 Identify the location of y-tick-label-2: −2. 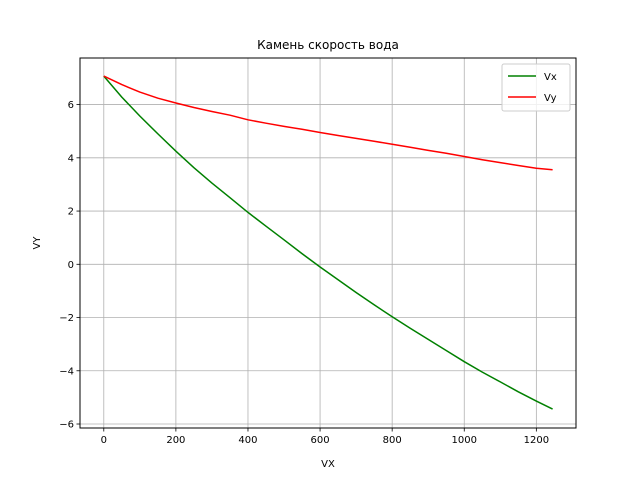
(66, 318).